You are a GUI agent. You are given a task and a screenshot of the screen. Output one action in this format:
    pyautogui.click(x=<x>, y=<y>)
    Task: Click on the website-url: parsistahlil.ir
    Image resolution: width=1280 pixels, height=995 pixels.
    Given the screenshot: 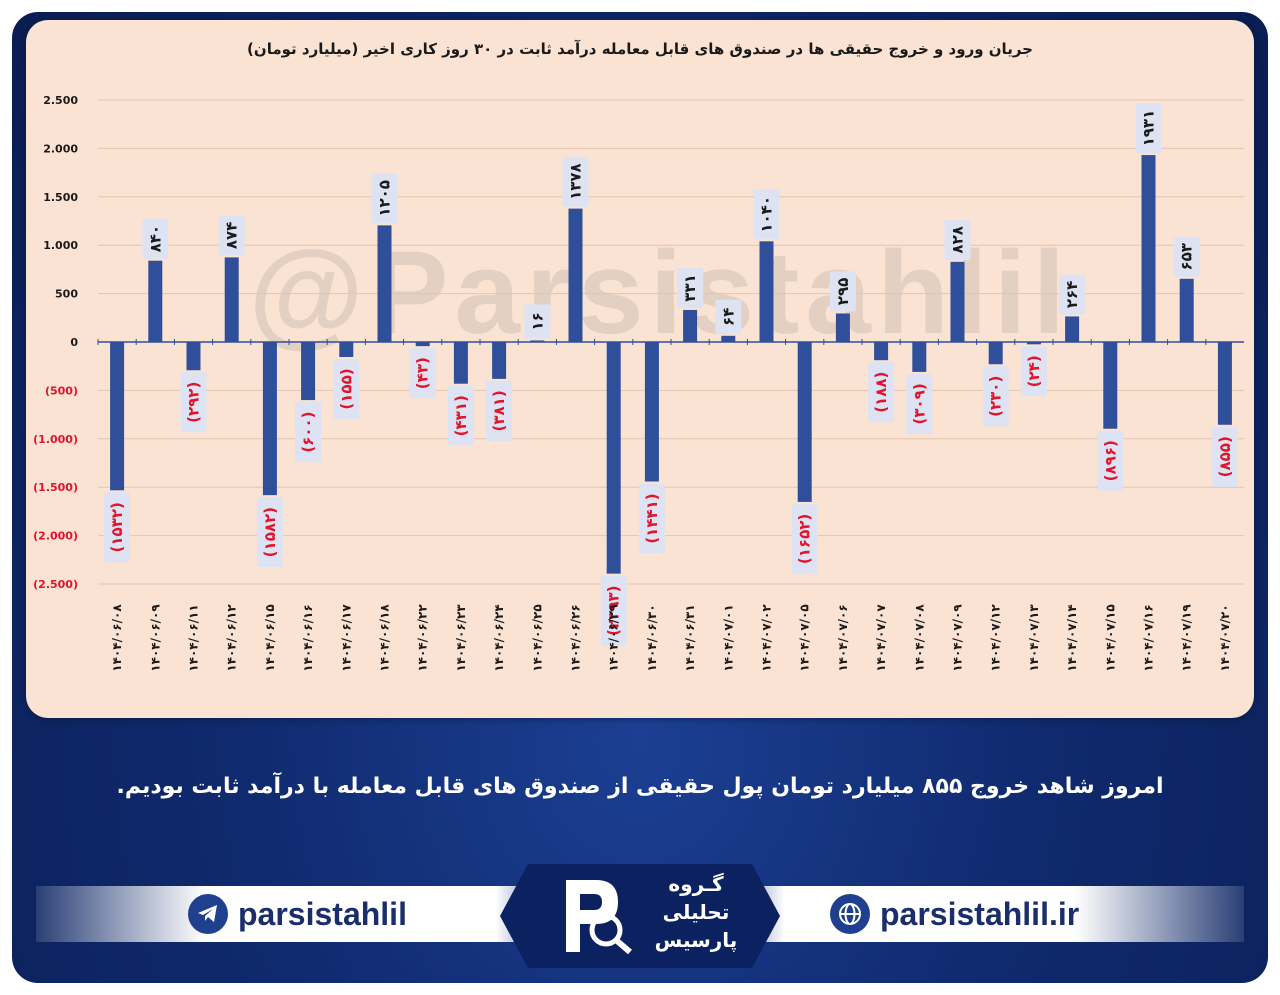 What is the action you would take?
    pyautogui.click(x=980, y=913)
    